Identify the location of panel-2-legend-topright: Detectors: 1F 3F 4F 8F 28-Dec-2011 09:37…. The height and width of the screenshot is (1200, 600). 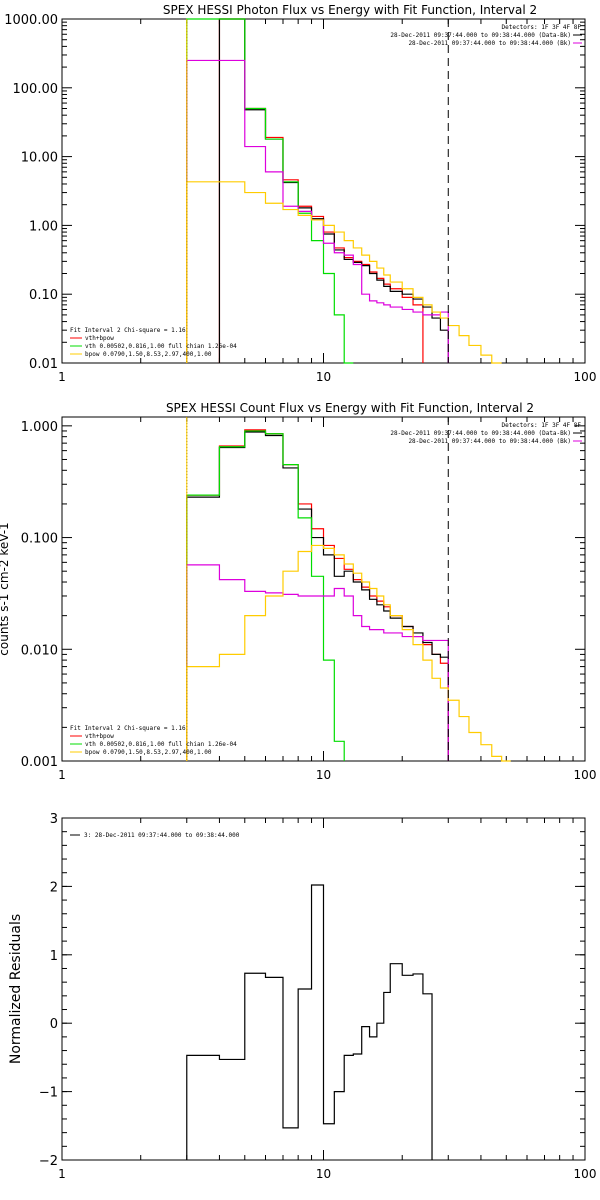
(486, 433).